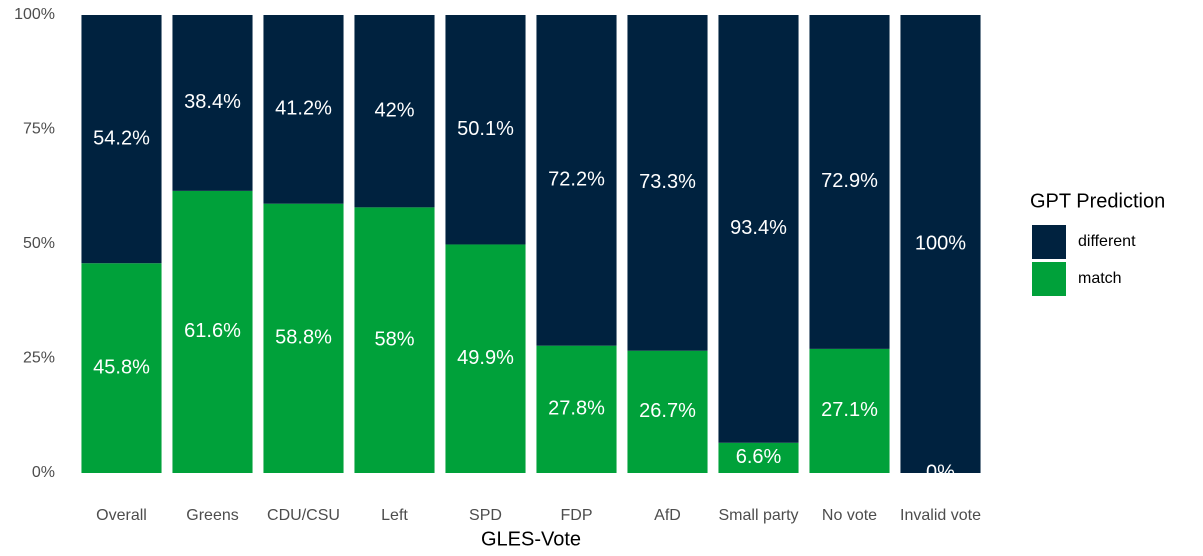 The width and height of the screenshot is (1203, 556). What do you see at coordinates (121, 515) in the screenshot?
I see `x-tick-label: Overall` at bounding box center [121, 515].